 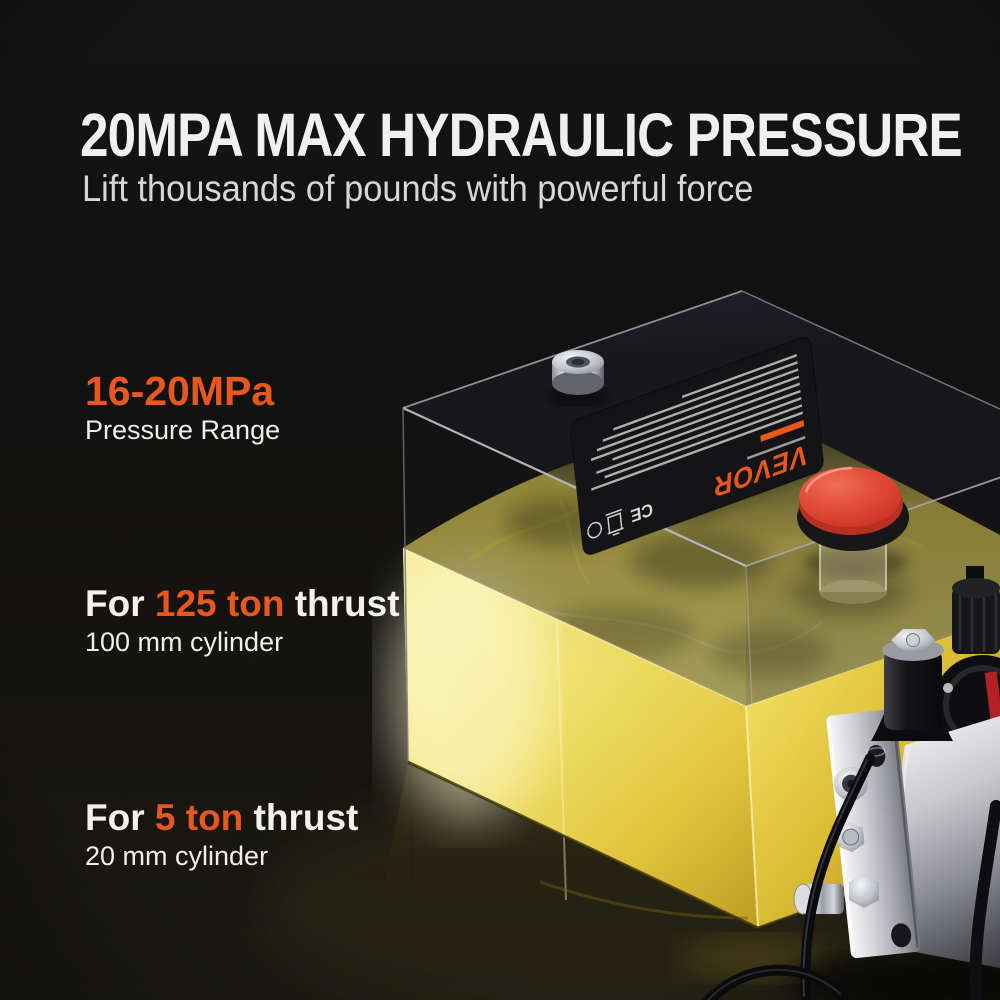 I want to click on breather-screw, so click(x=578, y=377).